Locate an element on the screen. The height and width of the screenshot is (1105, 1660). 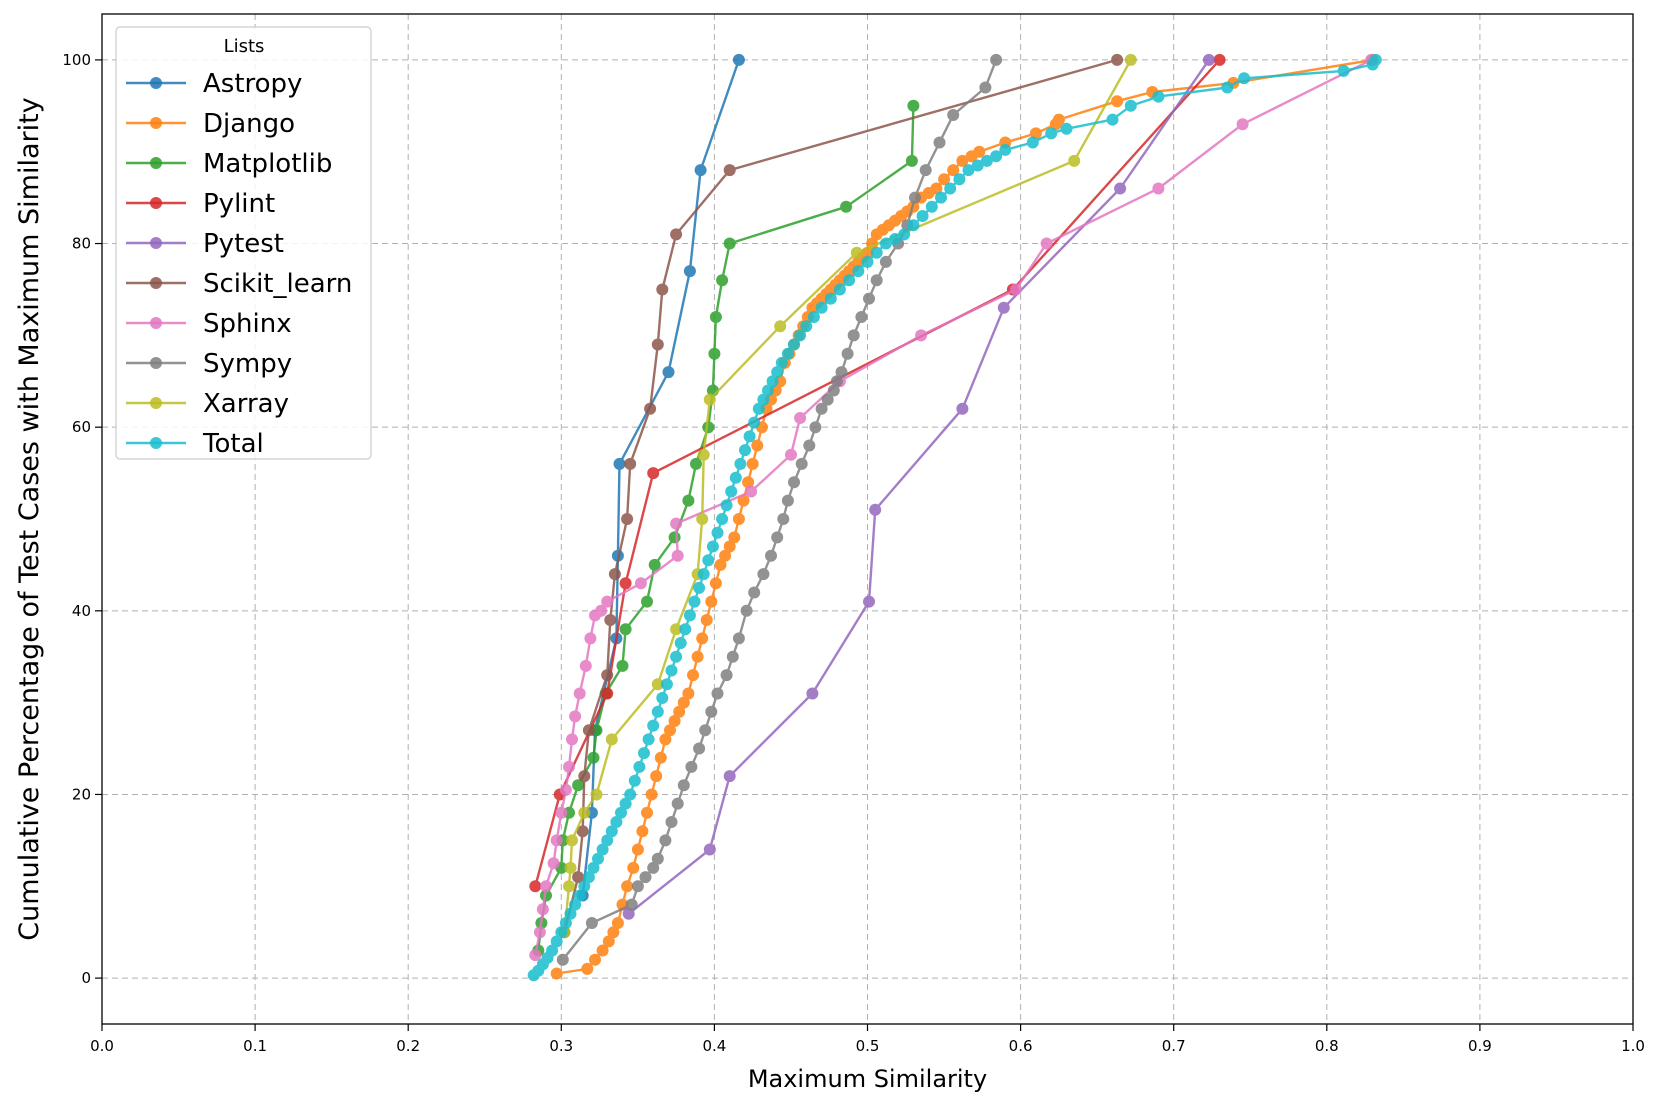
legend-item-matplotlib: Matplotlib is located at coordinates (229, 164).